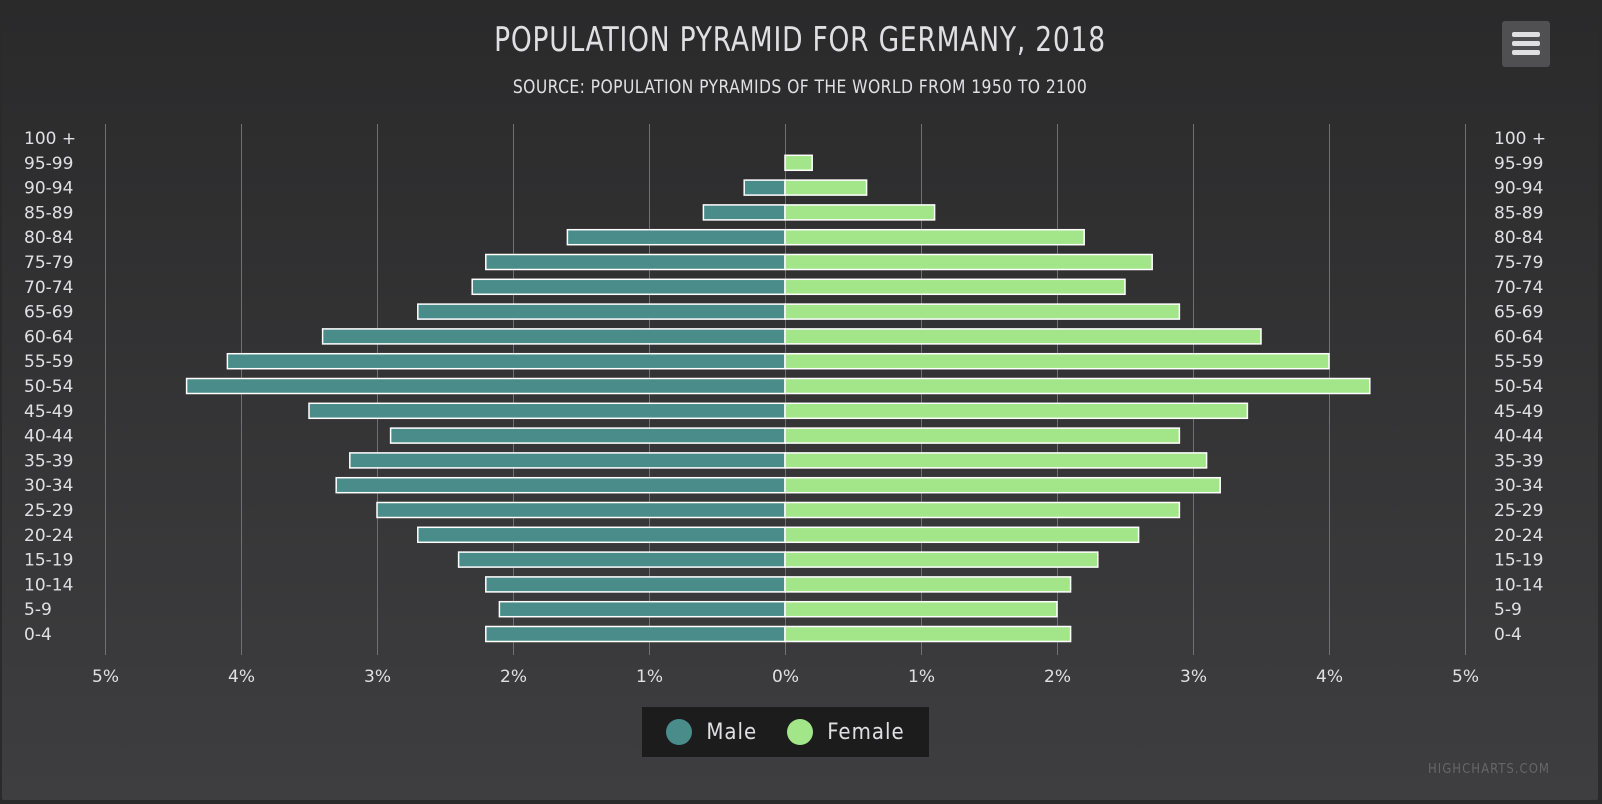  I want to click on credits-link: HIGHCHARTS.COM, so click(1489, 769).